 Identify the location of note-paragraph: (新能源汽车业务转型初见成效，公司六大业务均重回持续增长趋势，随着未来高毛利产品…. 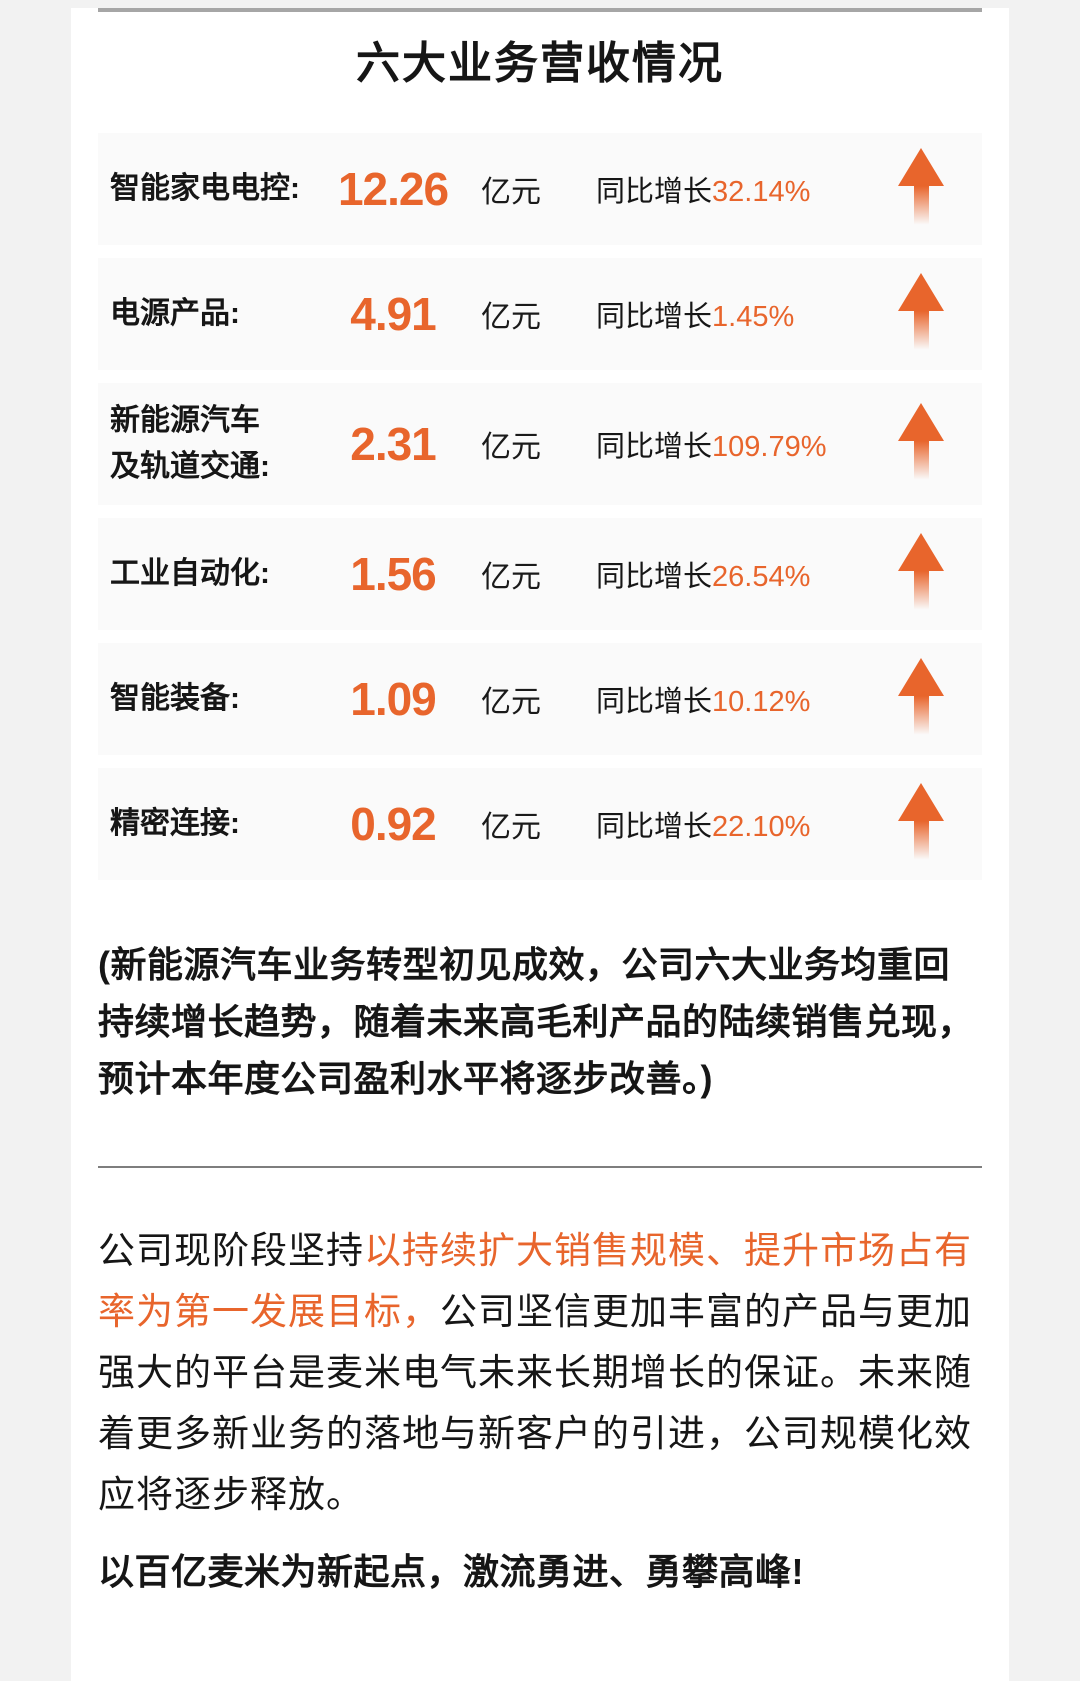
(536, 1021).